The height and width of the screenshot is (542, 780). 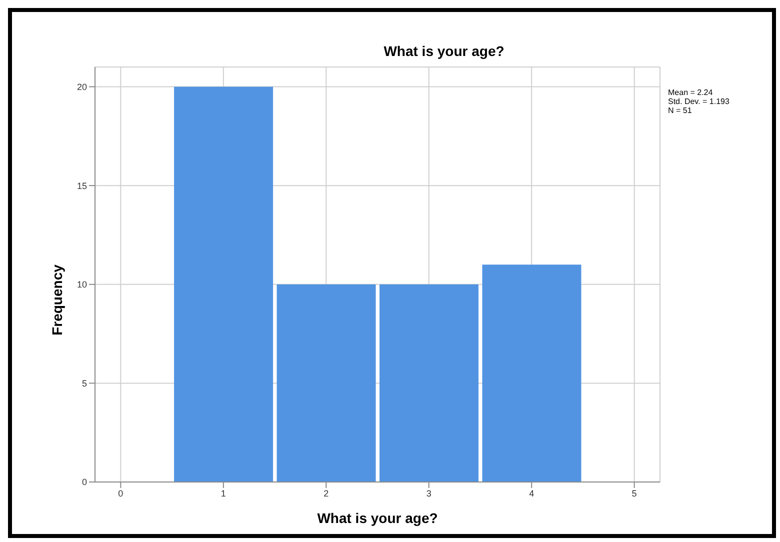 What do you see at coordinates (84, 482) in the screenshot?
I see `y-tick-label: 0` at bounding box center [84, 482].